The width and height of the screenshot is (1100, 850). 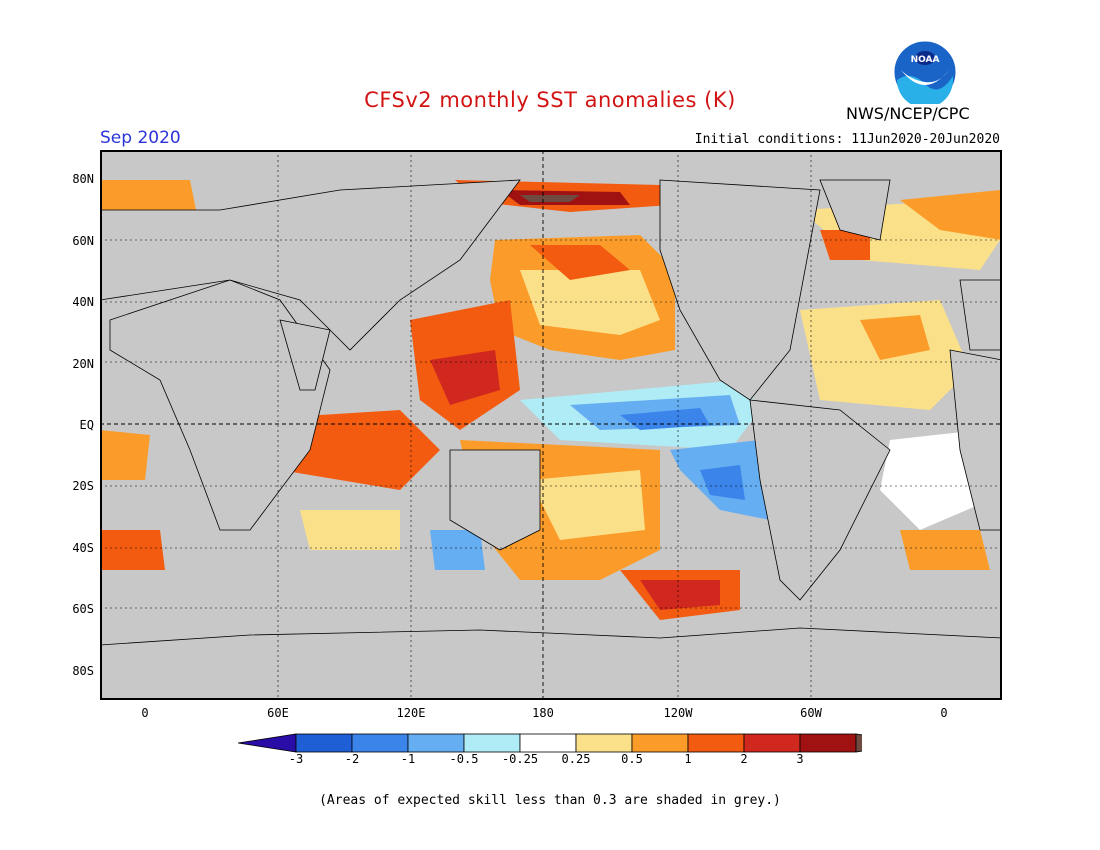 I want to click on svg-text: NOAA, so click(x=925, y=60).